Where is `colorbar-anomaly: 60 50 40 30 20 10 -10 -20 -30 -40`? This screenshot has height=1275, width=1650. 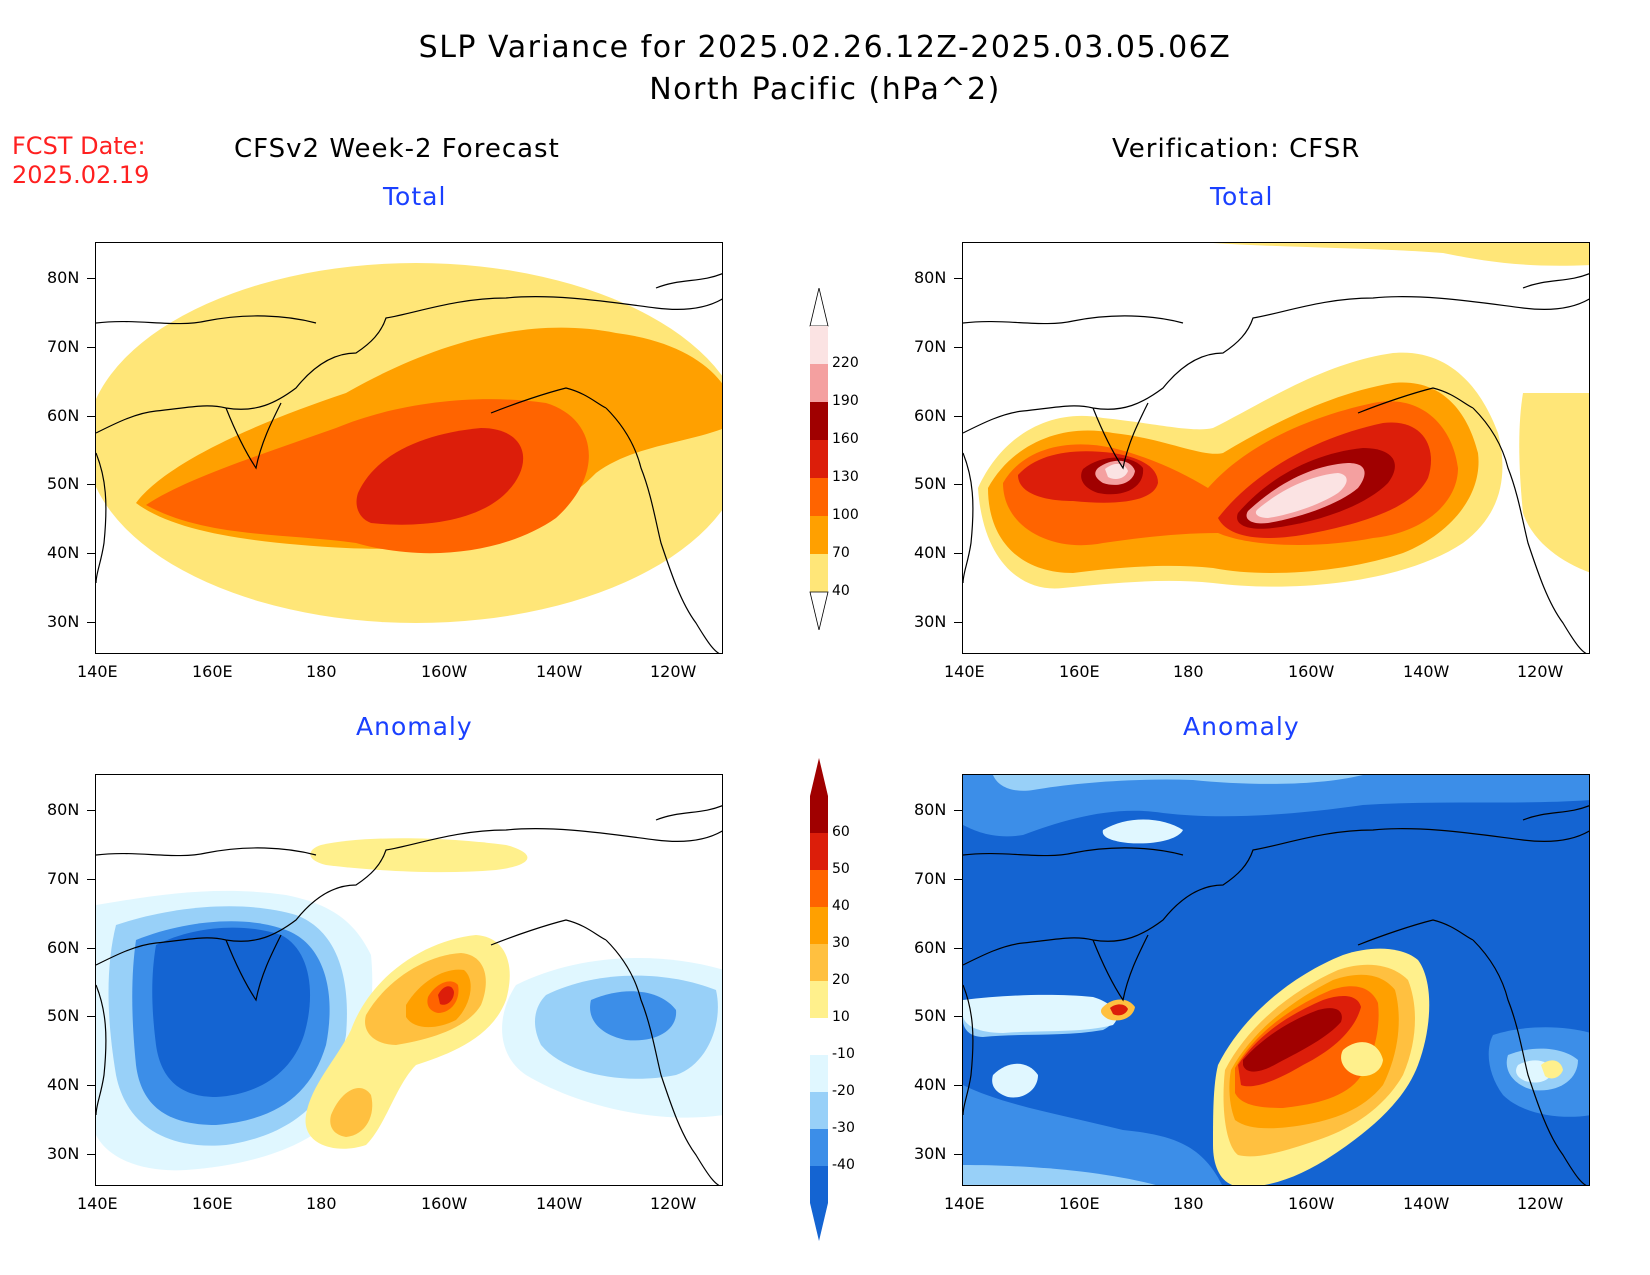
colorbar-anomaly: 60 50 40 30 20 10 -10 -20 -30 -40 is located at coordinates (838, 999).